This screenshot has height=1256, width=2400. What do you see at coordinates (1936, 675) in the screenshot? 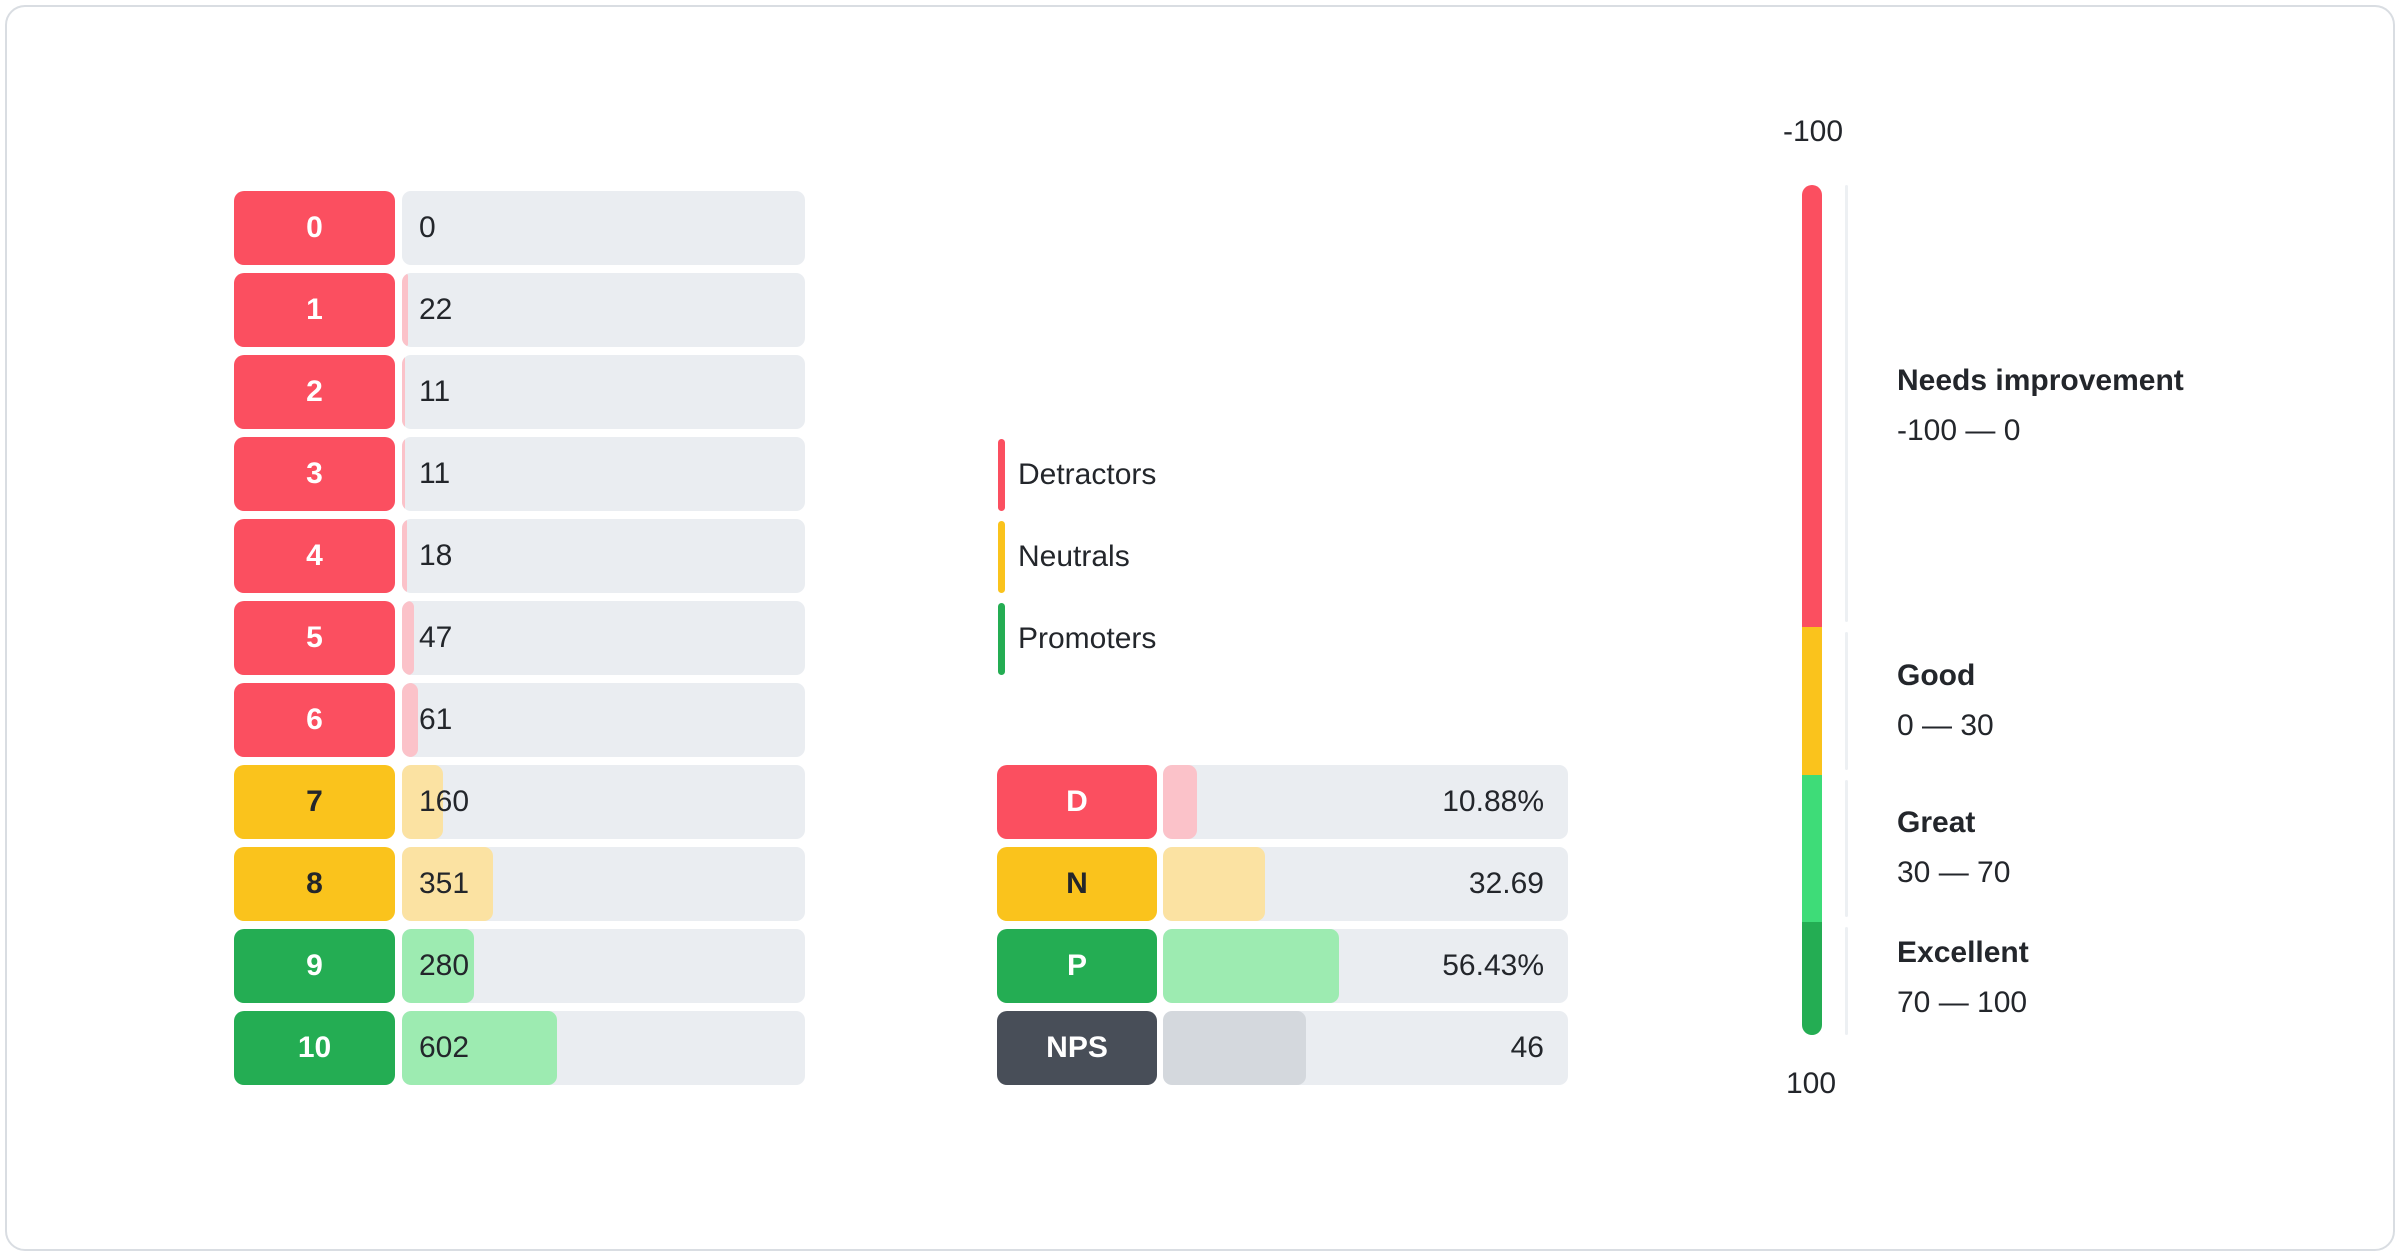
I see `gauge-zone-name: Good` at bounding box center [1936, 675].